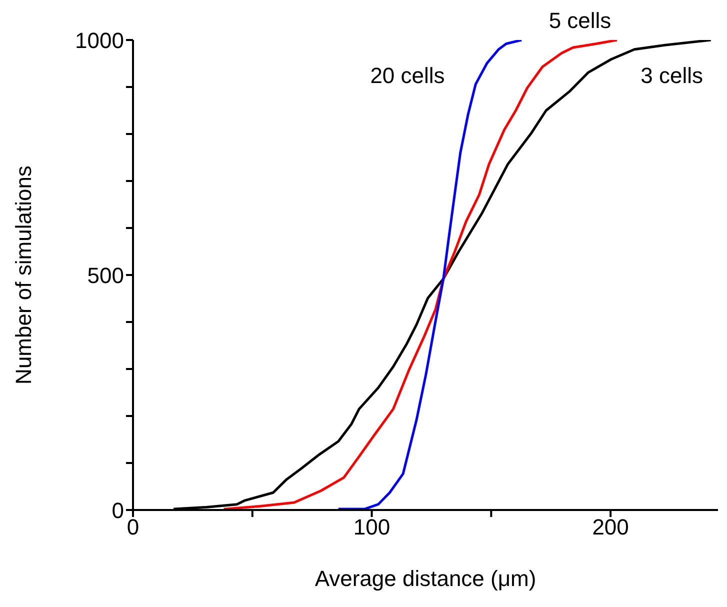 Image resolution: width=727 pixels, height=607 pixels. I want to click on x-tick-label: 100, so click(371, 527).